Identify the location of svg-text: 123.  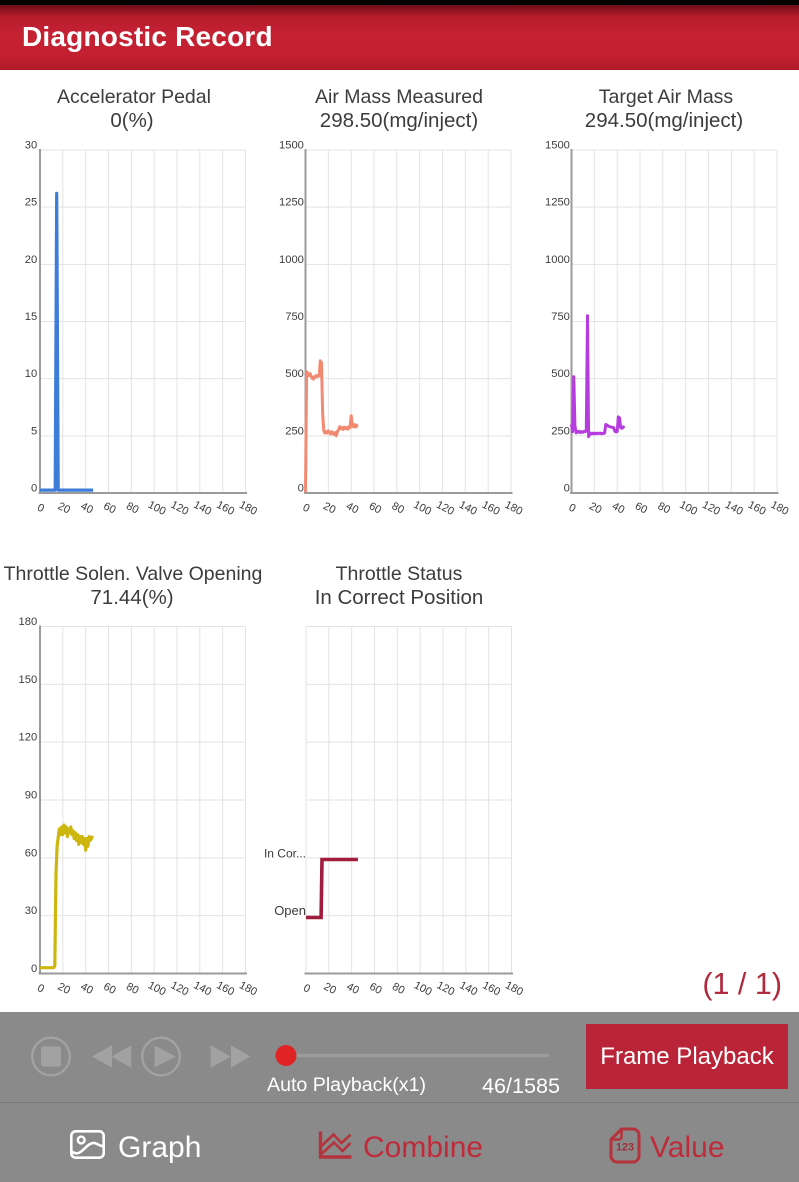
(625, 1148).